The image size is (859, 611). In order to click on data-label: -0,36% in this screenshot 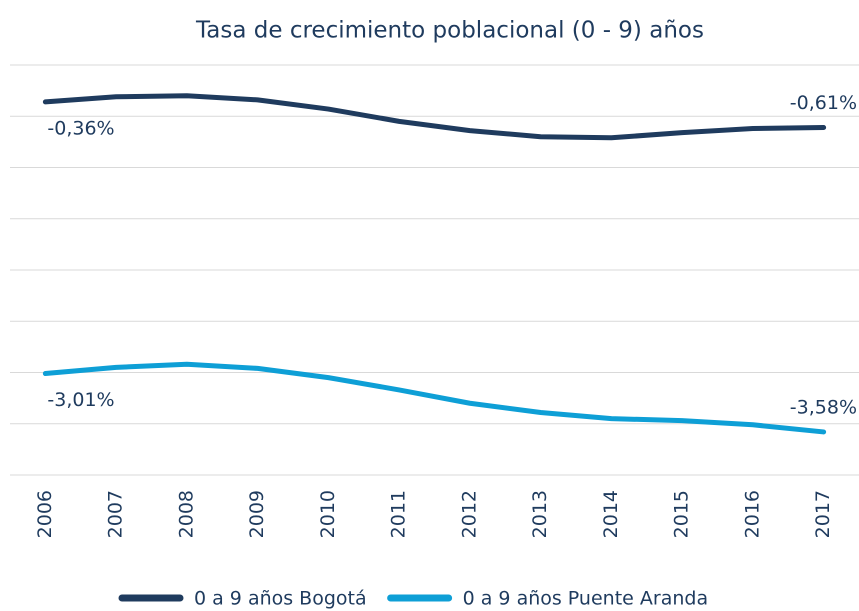, I will do `click(80, 128)`.